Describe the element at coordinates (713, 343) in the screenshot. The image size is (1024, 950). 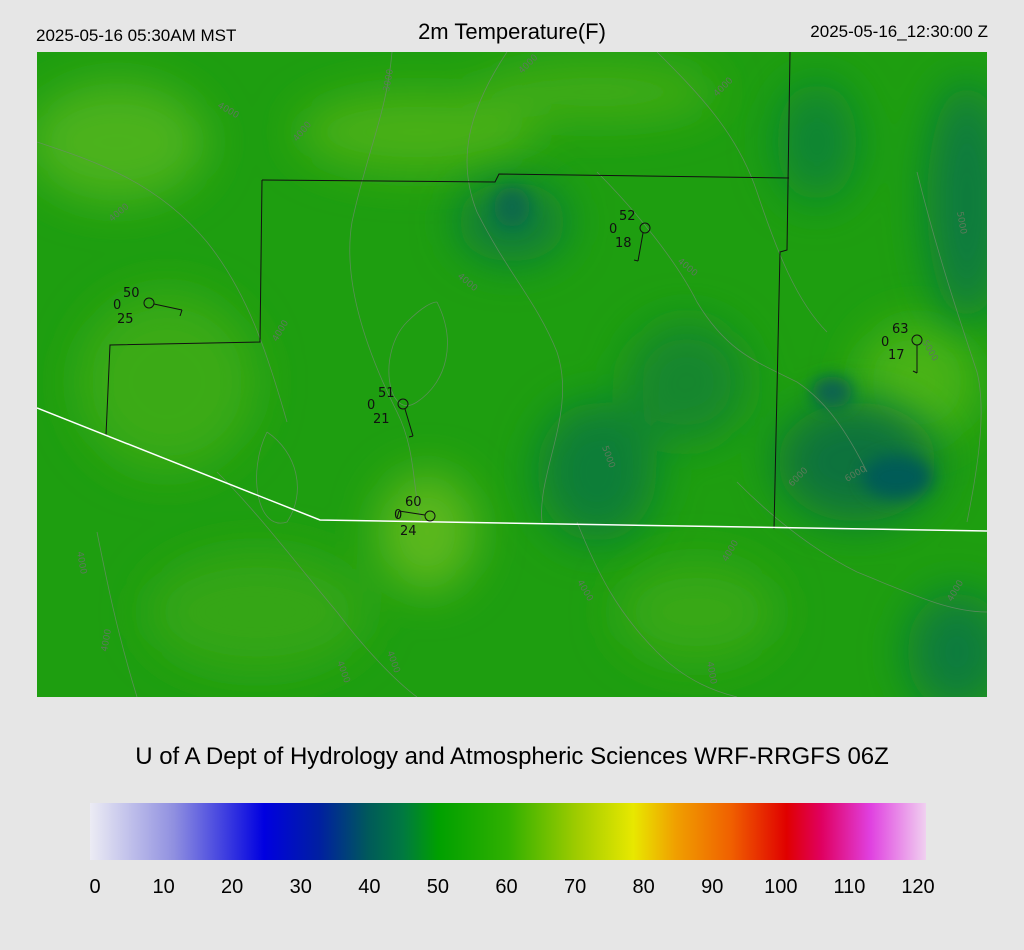
I see `cold-cores` at that location.